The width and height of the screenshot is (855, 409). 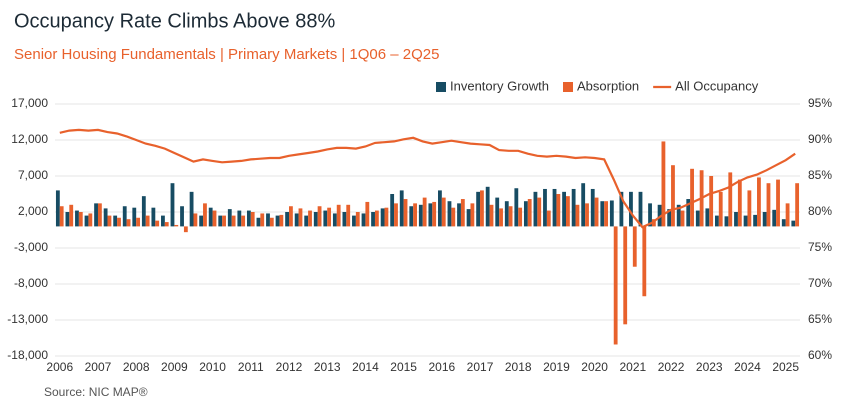 What do you see at coordinates (480, 367) in the screenshot?
I see `x-tick-label: 2017` at bounding box center [480, 367].